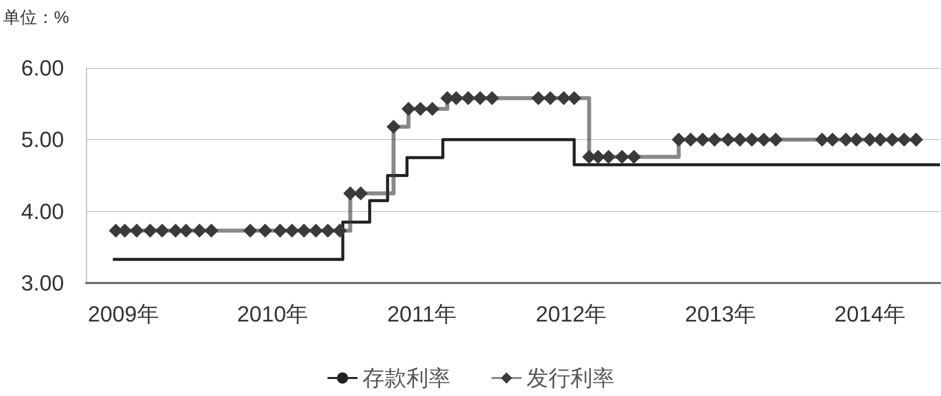 The width and height of the screenshot is (941, 396). I want to click on y-axis-title: 单位：%, so click(36, 17).